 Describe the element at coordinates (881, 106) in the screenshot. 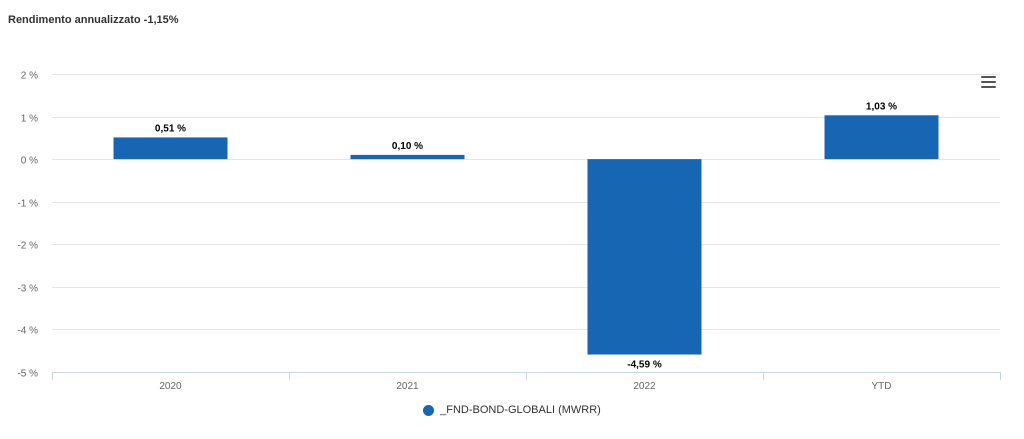

I see `data-label: 1,03 %` at that location.